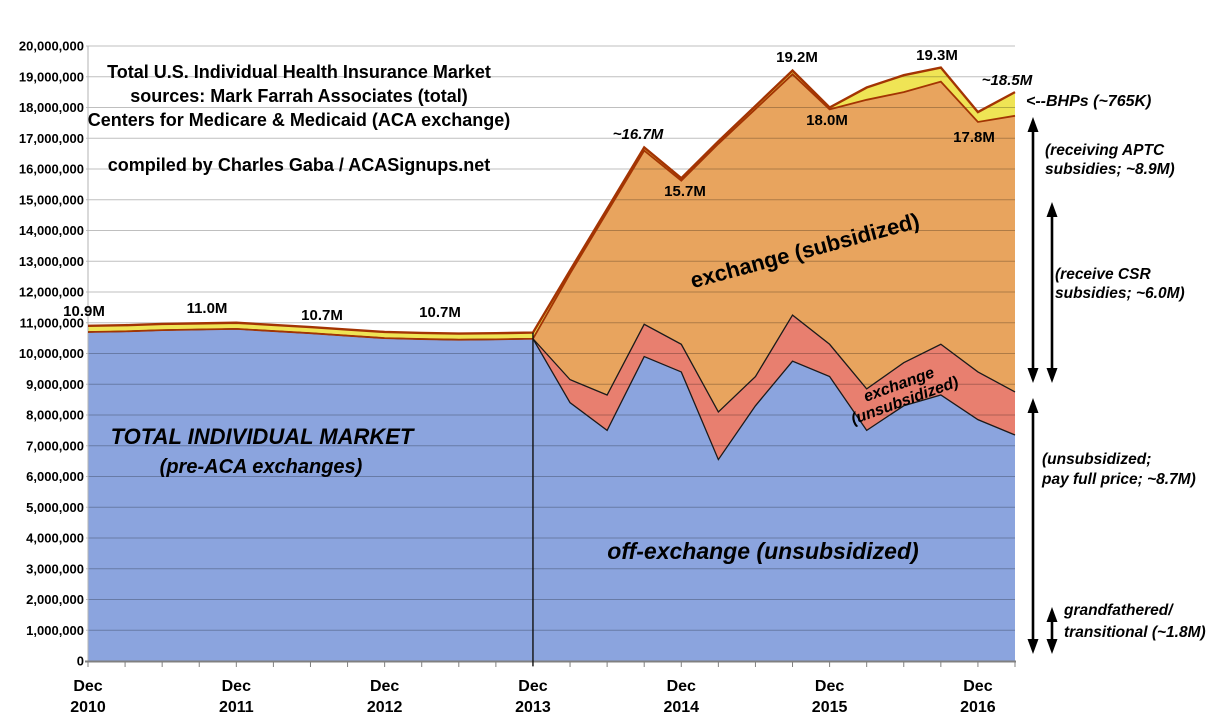  What do you see at coordinates (51, 230) in the screenshot?
I see `y-axis-label: 14,000,000` at bounding box center [51, 230].